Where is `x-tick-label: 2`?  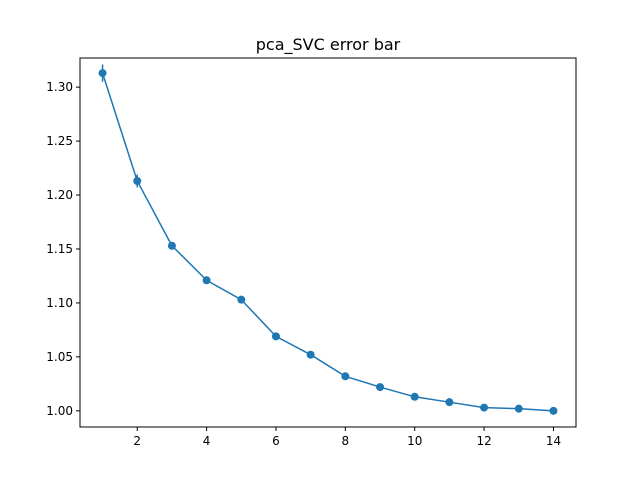 x-tick-label: 2 is located at coordinates (137, 441).